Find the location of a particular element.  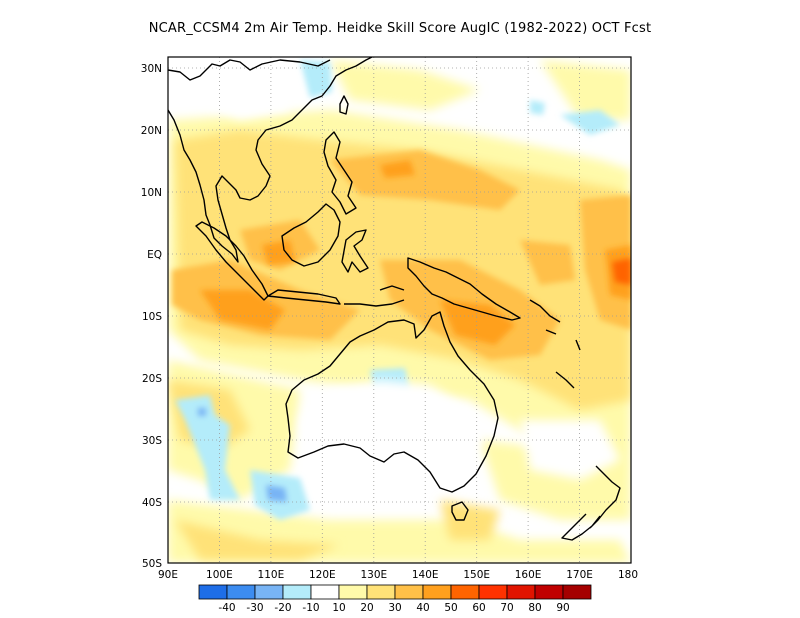

coastline-sulawesi is located at coordinates (355, 251).